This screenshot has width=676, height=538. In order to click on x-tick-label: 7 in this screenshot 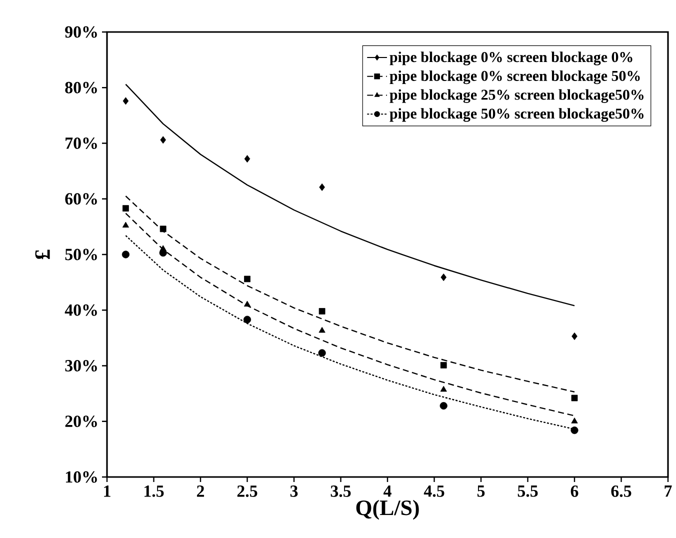, I will do `click(668, 491)`.